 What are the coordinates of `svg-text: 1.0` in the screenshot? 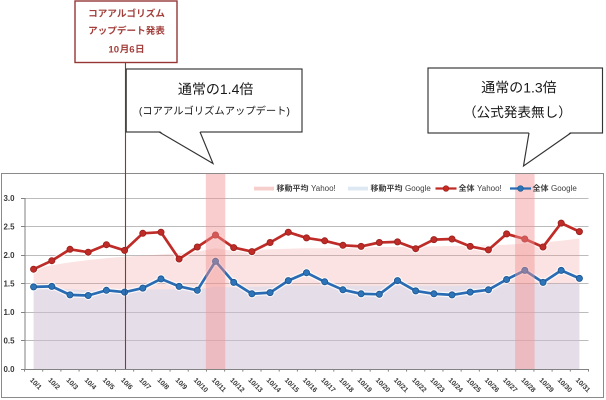 It's located at (10, 312).